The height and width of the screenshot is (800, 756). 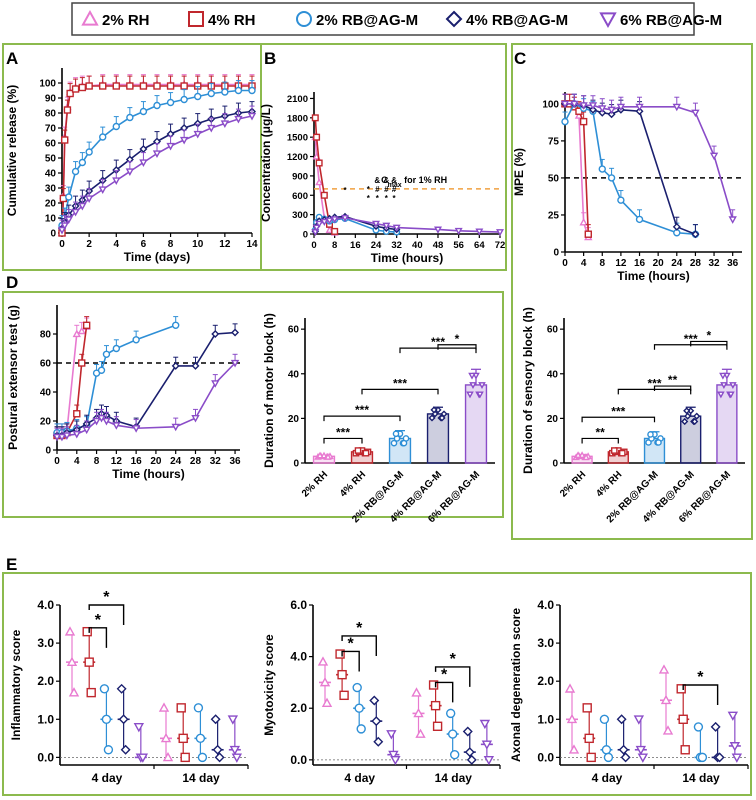 What do you see at coordinates (394, 189) in the screenshot?
I see `significance-mark: #` at bounding box center [394, 189].